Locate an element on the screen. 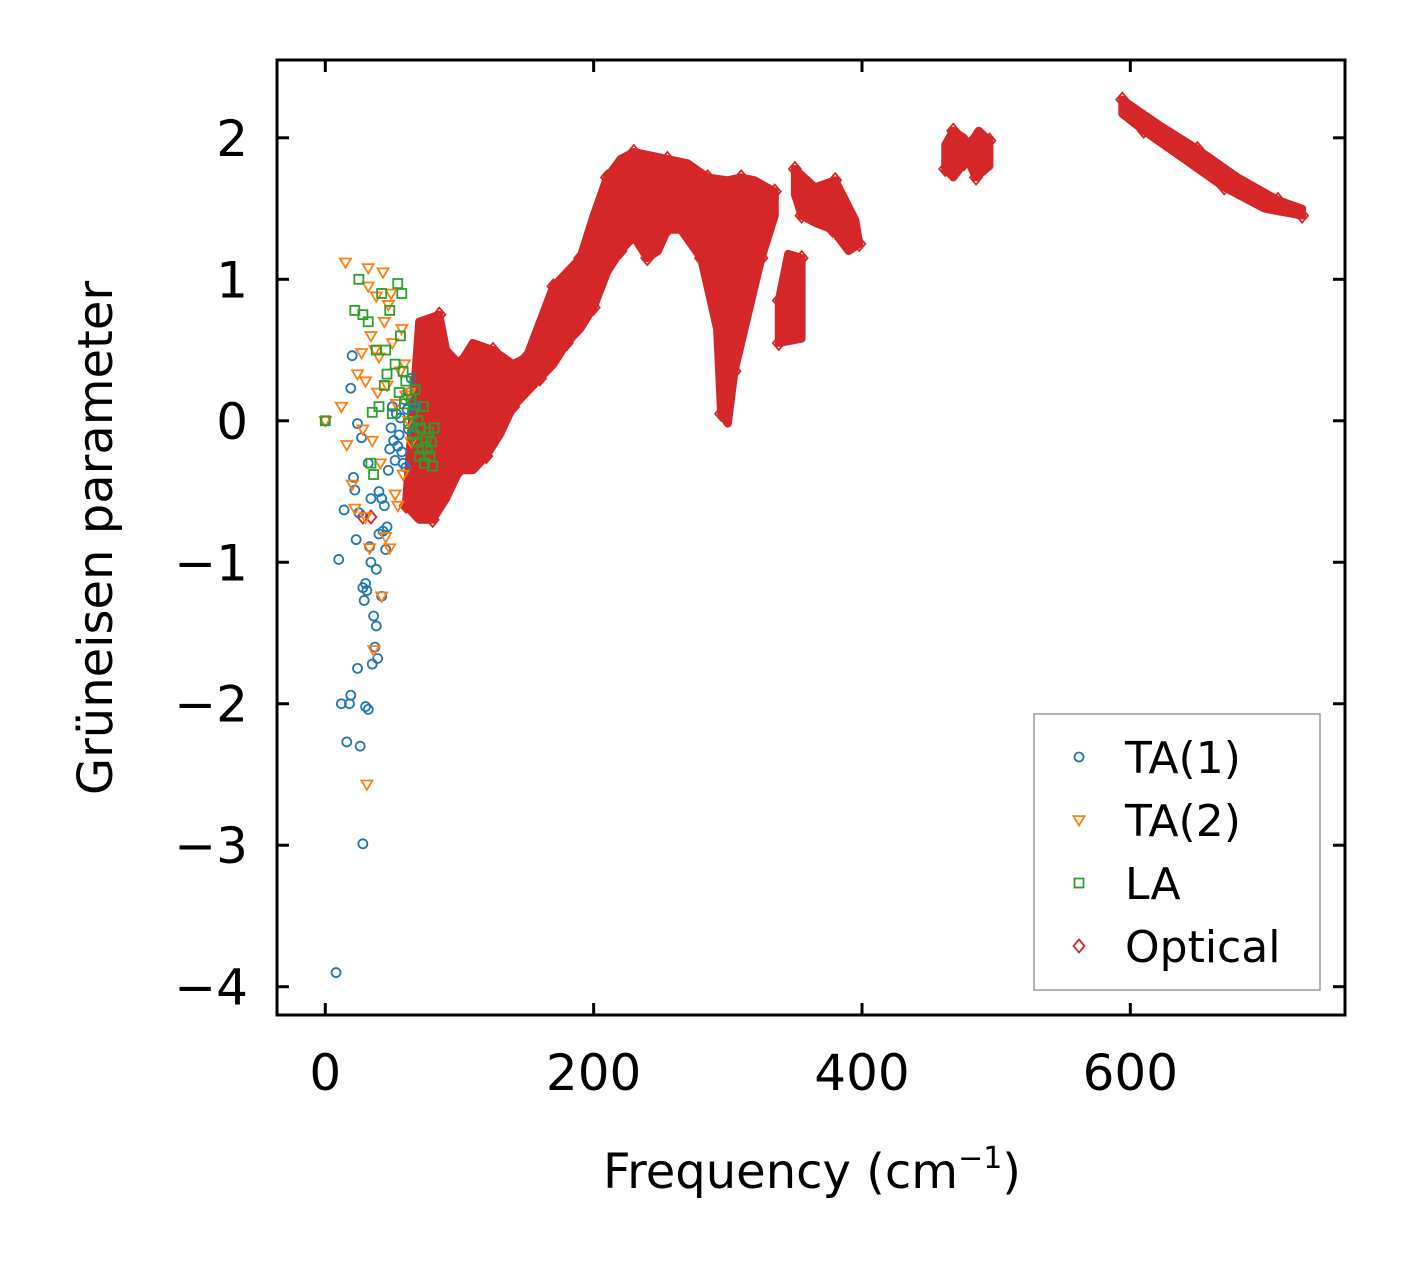  y-tick-label: −4 is located at coordinates (211, 988).